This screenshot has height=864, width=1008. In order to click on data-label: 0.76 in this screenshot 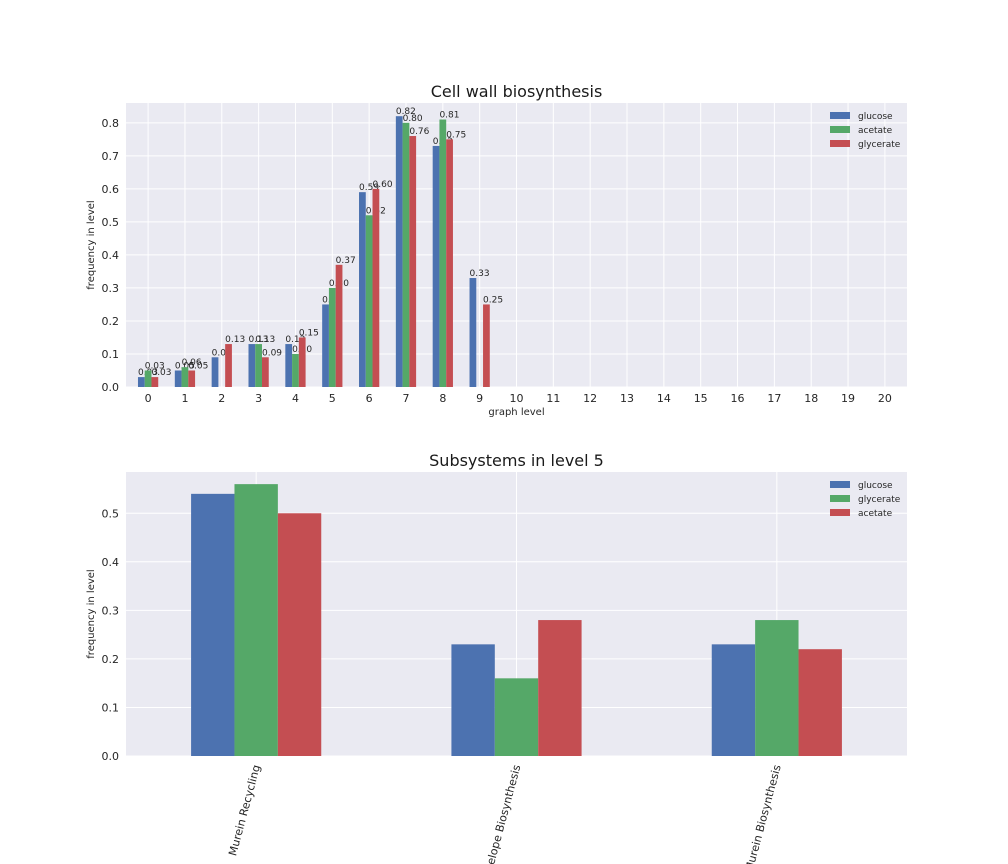, I will do `click(419, 132)`.